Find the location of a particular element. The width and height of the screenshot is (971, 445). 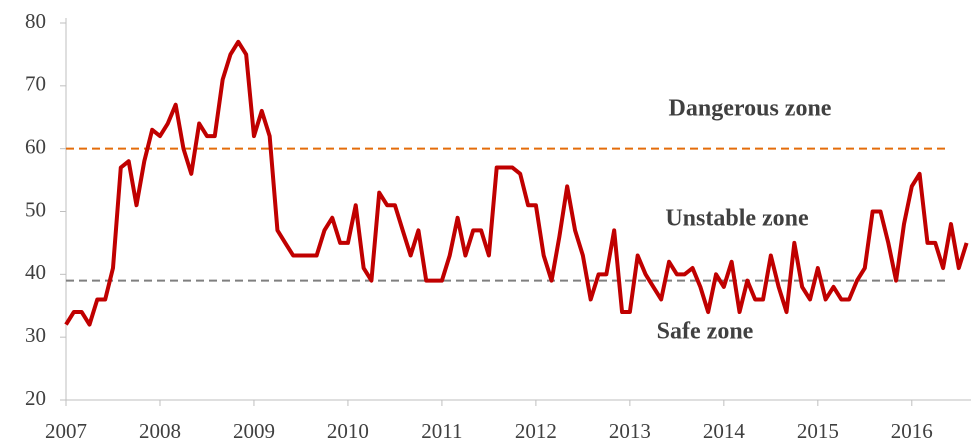

x-tick-label: 2011 is located at coordinates (441, 431).